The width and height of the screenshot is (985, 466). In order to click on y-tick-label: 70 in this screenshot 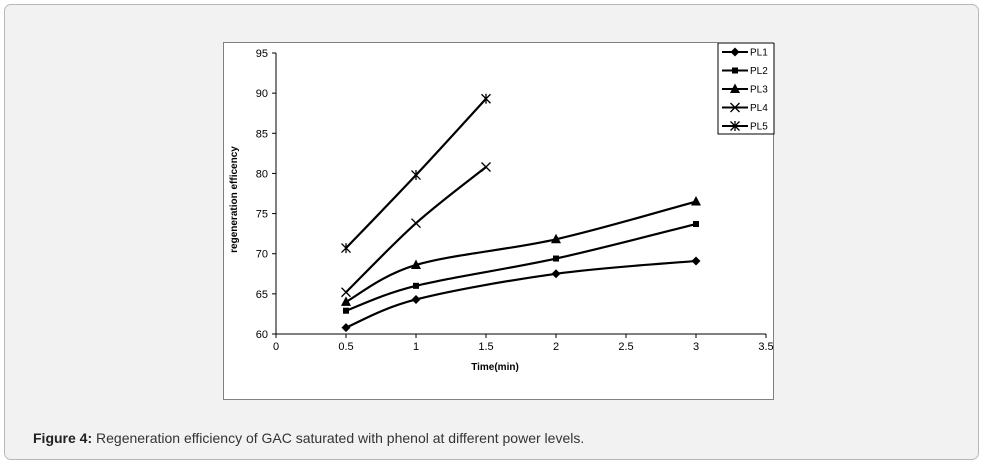, I will do `click(262, 255)`.